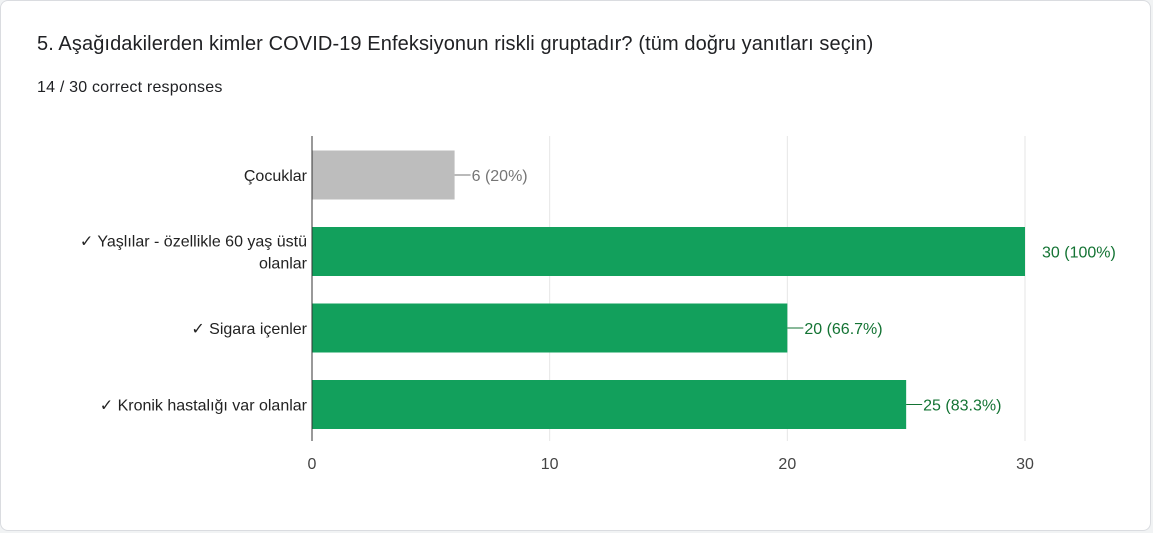 The width and height of the screenshot is (1153, 533). Describe the element at coordinates (500, 176) in the screenshot. I see `value-label: 6 (20%)` at that location.